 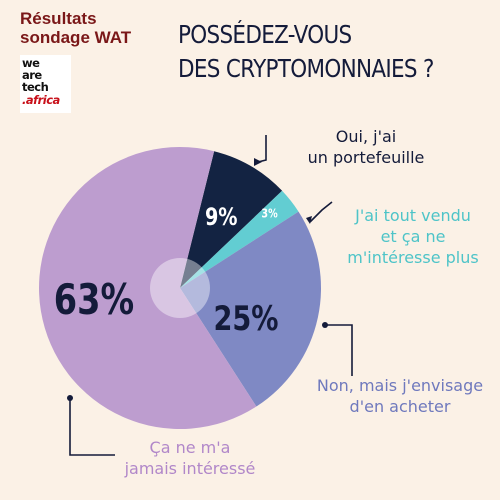 What do you see at coordinates (94, 299) in the screenshot?
I see `slice-value-jamais: 63%` at bounding box center [94, 299].